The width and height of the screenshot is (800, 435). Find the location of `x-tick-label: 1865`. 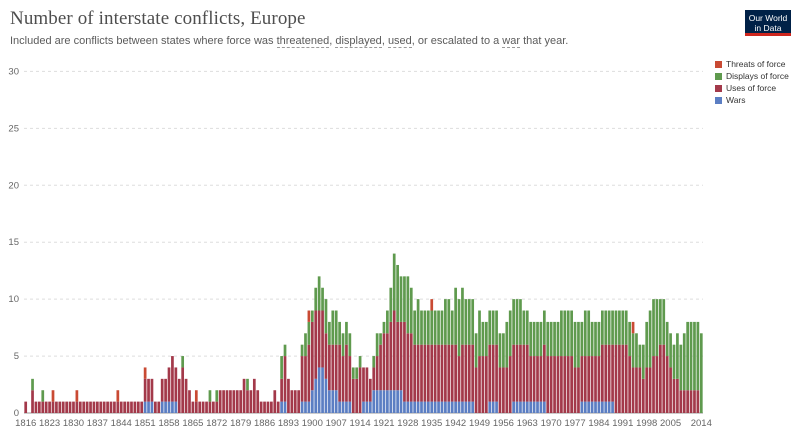

x-tick-label: 1865 is located at coordinates (192, 423).